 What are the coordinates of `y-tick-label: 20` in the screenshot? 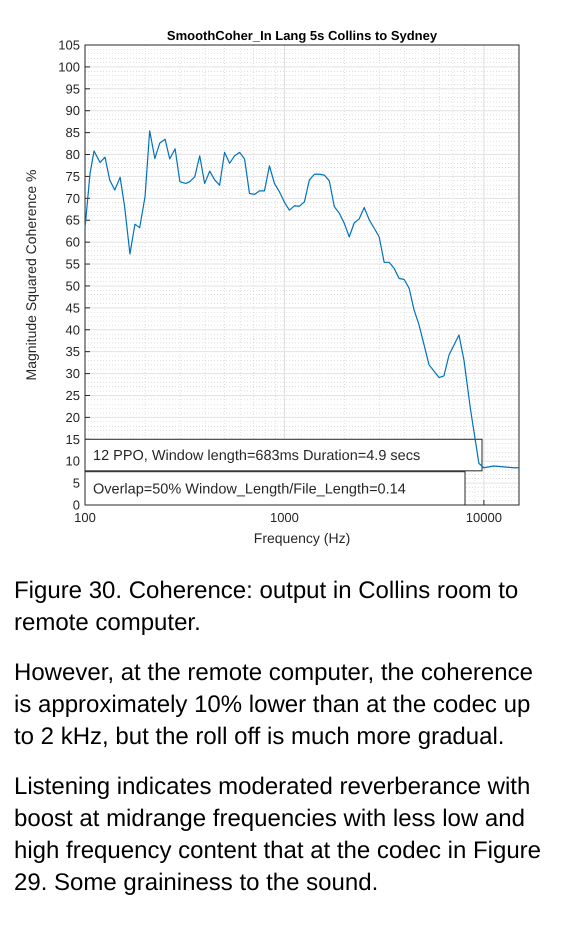 It's located at (73, 417).